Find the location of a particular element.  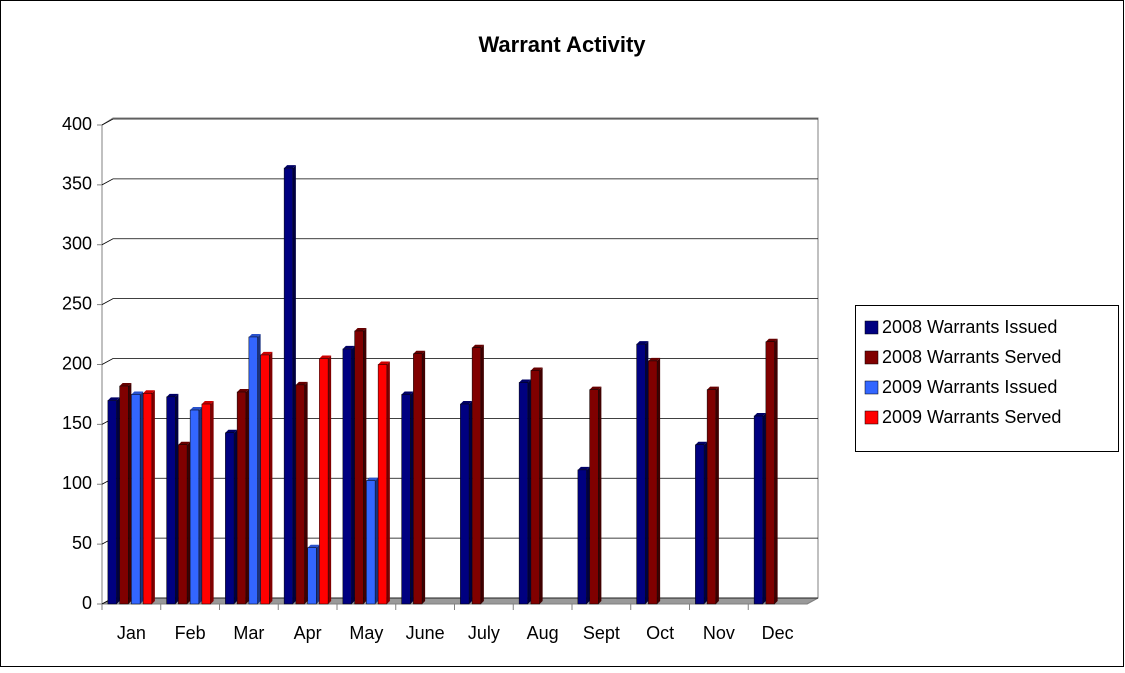

x-tick-label: July is located at coordinates (484, 633).